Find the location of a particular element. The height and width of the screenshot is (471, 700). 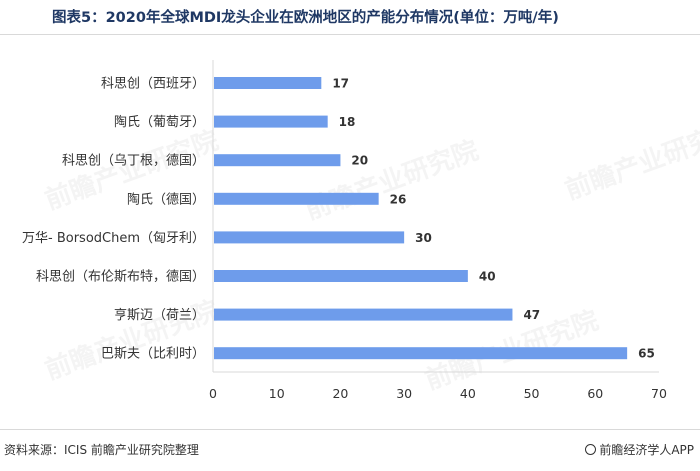

title-divider is located at coordinates (350, 34).